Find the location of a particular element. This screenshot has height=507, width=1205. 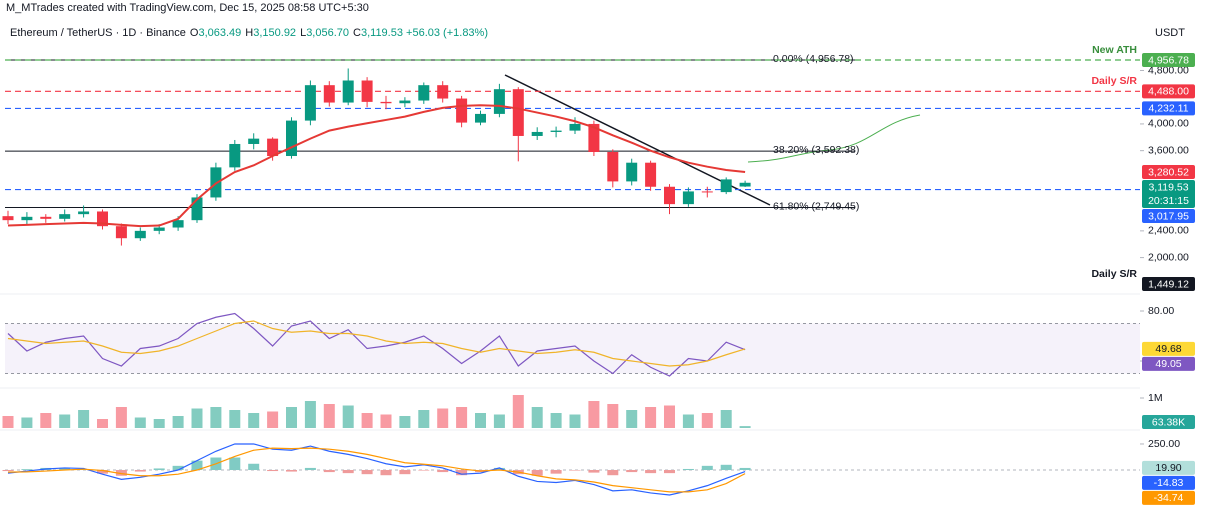

price-tag-label: 3,119.53 is located at coordinates (1168, 187).